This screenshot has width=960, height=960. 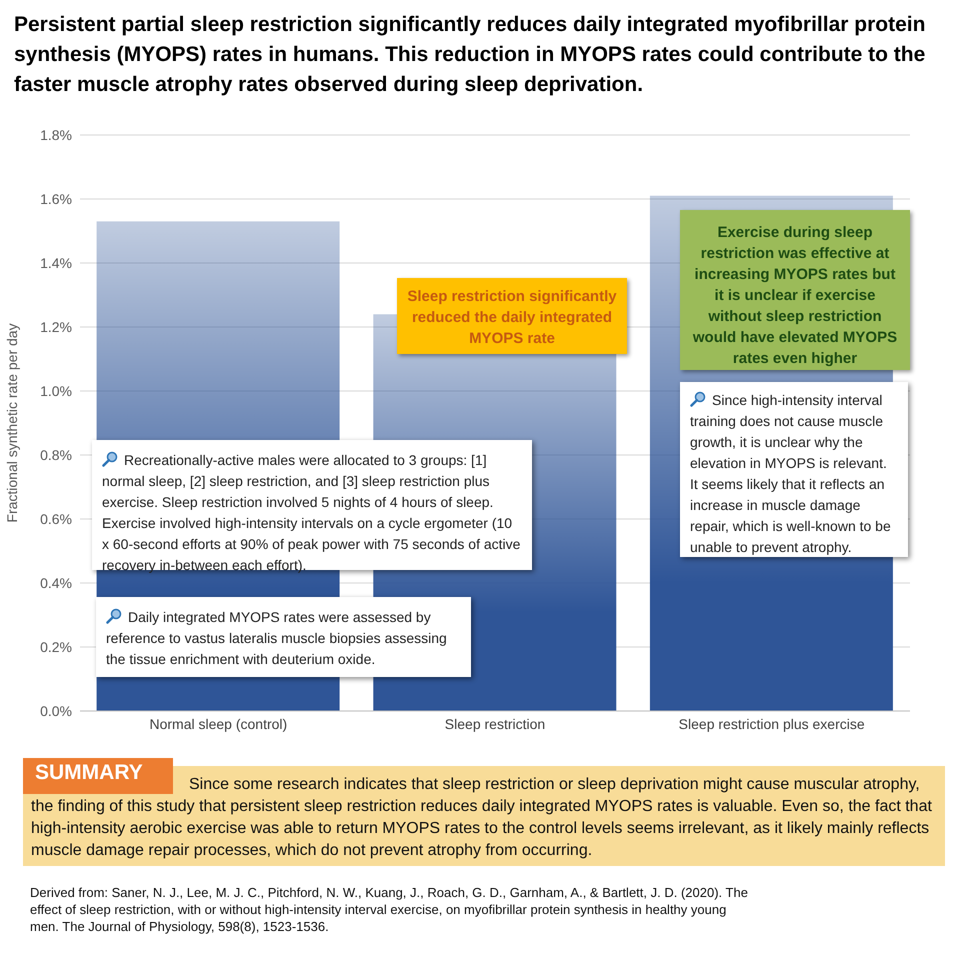 What do you see at coordinates (56, 326) in the screenshot?
I see `y-tick-label: 1.2%` at bounding box center [56, 326].